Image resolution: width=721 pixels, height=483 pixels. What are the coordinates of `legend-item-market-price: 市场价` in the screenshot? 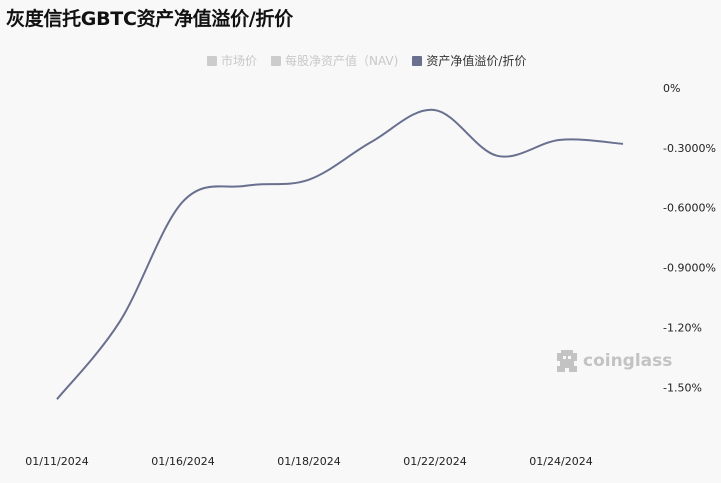 It's located at (232, 60).